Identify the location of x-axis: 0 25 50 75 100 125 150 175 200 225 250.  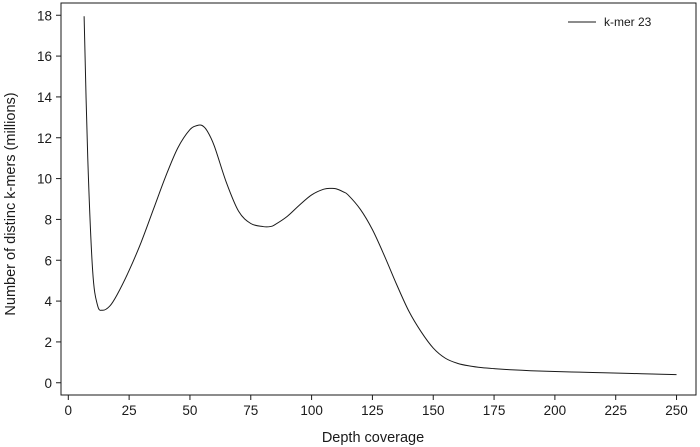
(376, 406).